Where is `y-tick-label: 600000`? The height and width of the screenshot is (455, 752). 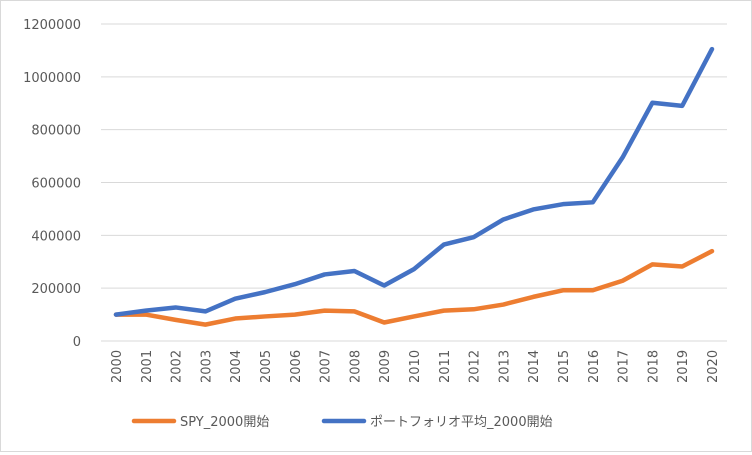
y-tick-label: 600000 is located at coordinates (56, 184).